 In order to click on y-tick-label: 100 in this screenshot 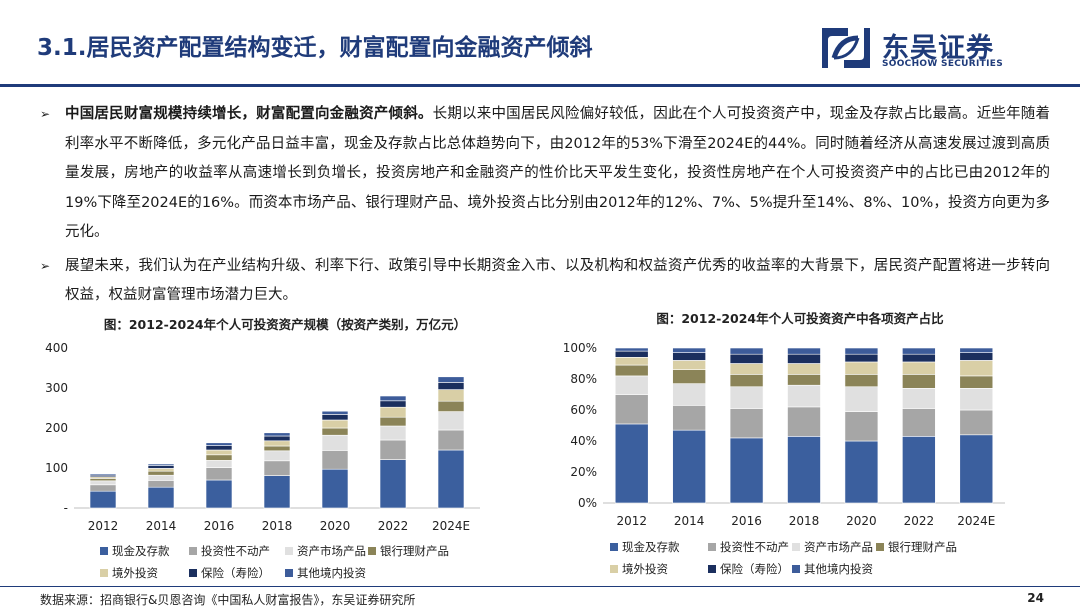, I will do `click(56, 468)`.